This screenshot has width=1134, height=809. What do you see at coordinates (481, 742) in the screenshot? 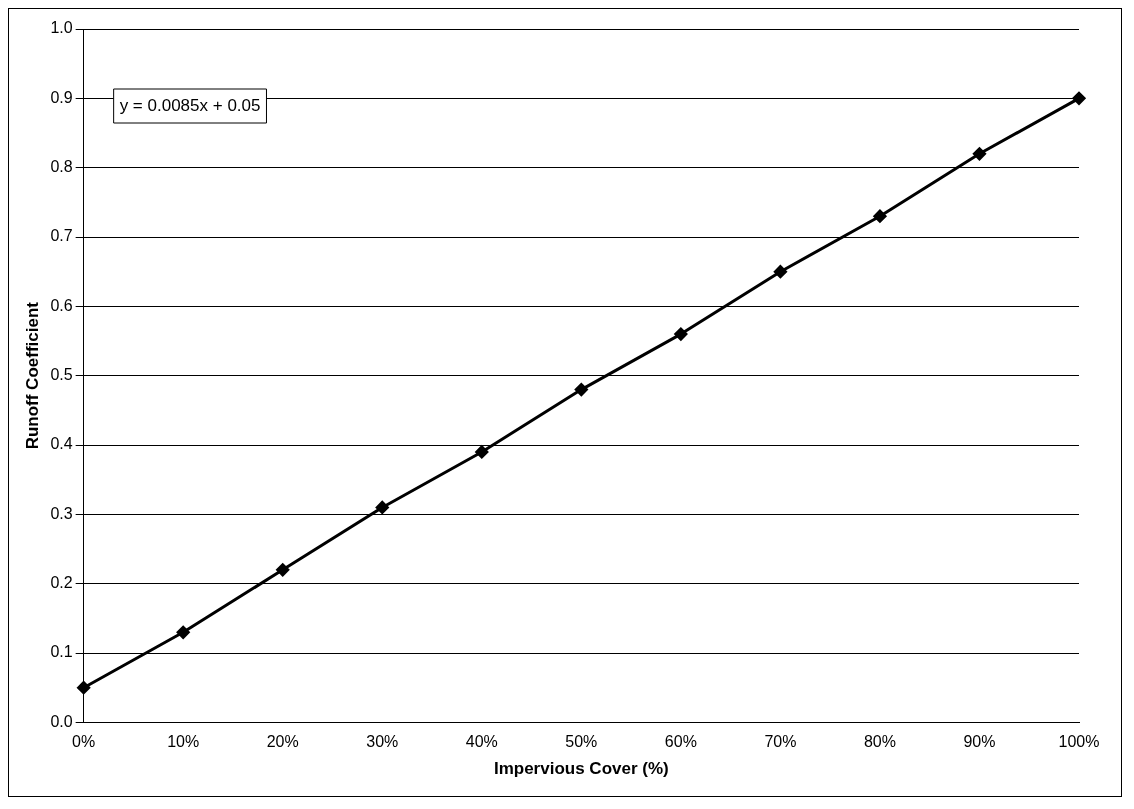
I see `x-tick-label: 40%` at bounding box center [481, 742].